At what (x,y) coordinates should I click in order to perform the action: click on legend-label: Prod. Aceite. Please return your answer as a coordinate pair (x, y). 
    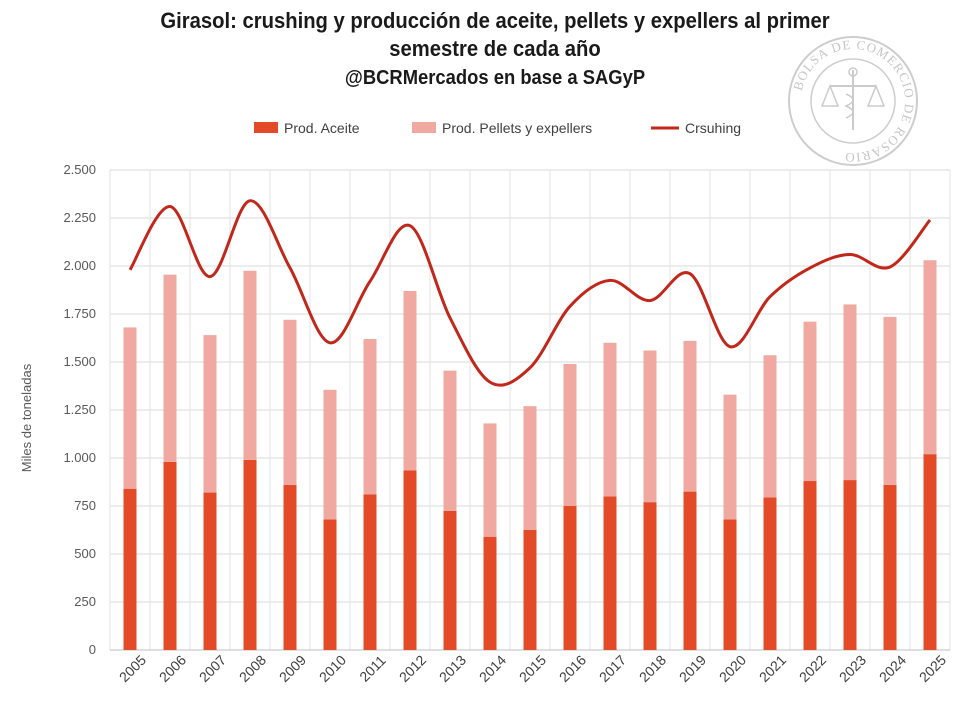
    Looking at the image, I should click on (322, 128).